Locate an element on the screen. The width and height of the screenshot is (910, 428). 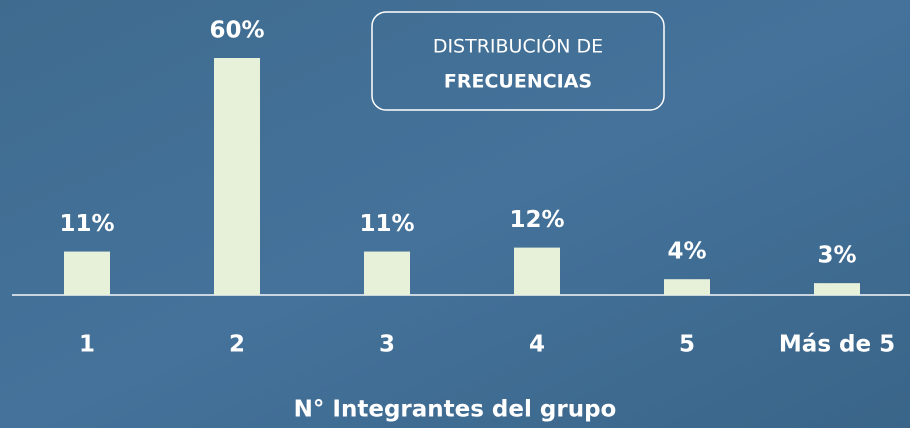
title-box is located at coordinates (518, 61).